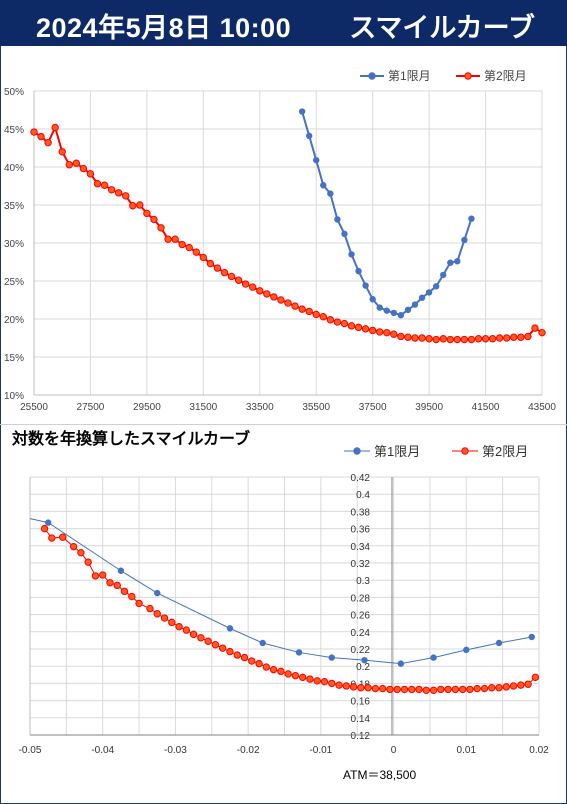 The width and height of the screenshot is (567, 804). What do you see at coordinates (361, 478) in the screenshot?
I see `chart2-y-tick-label: 0.42` at bounding box center [361, 478].